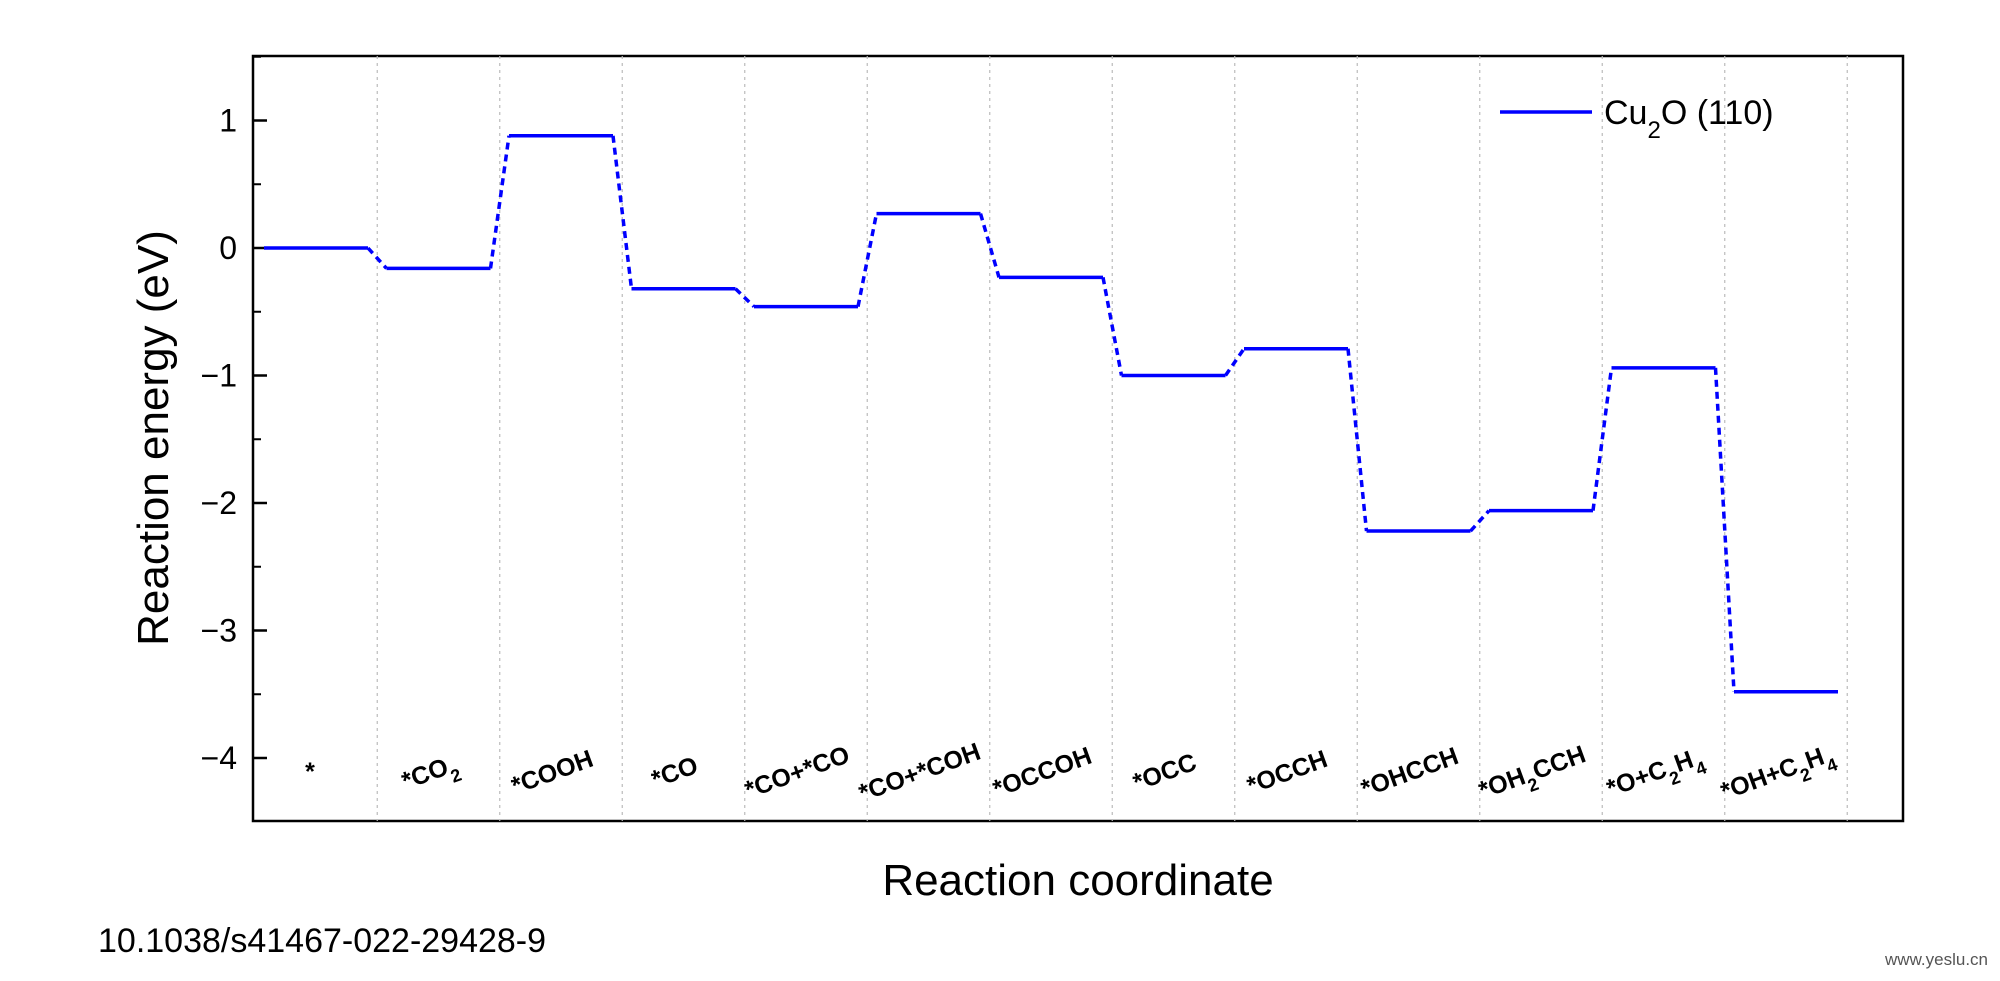  Describe the element at coordinates (797, 773) in the screenshot. I see `category-label: *CO+*CO` at that location.